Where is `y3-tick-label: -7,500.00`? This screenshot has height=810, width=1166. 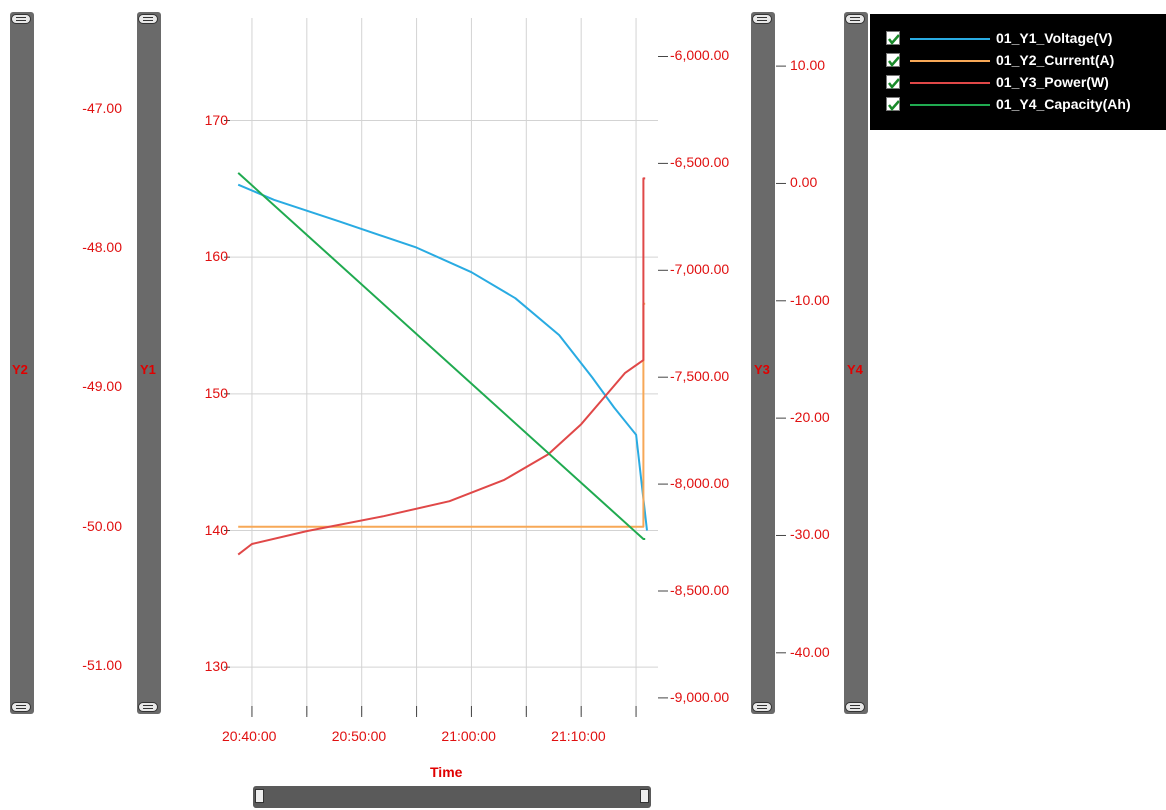
y3-tick-label: -7,500.00 is located at coordinates (700, 376).